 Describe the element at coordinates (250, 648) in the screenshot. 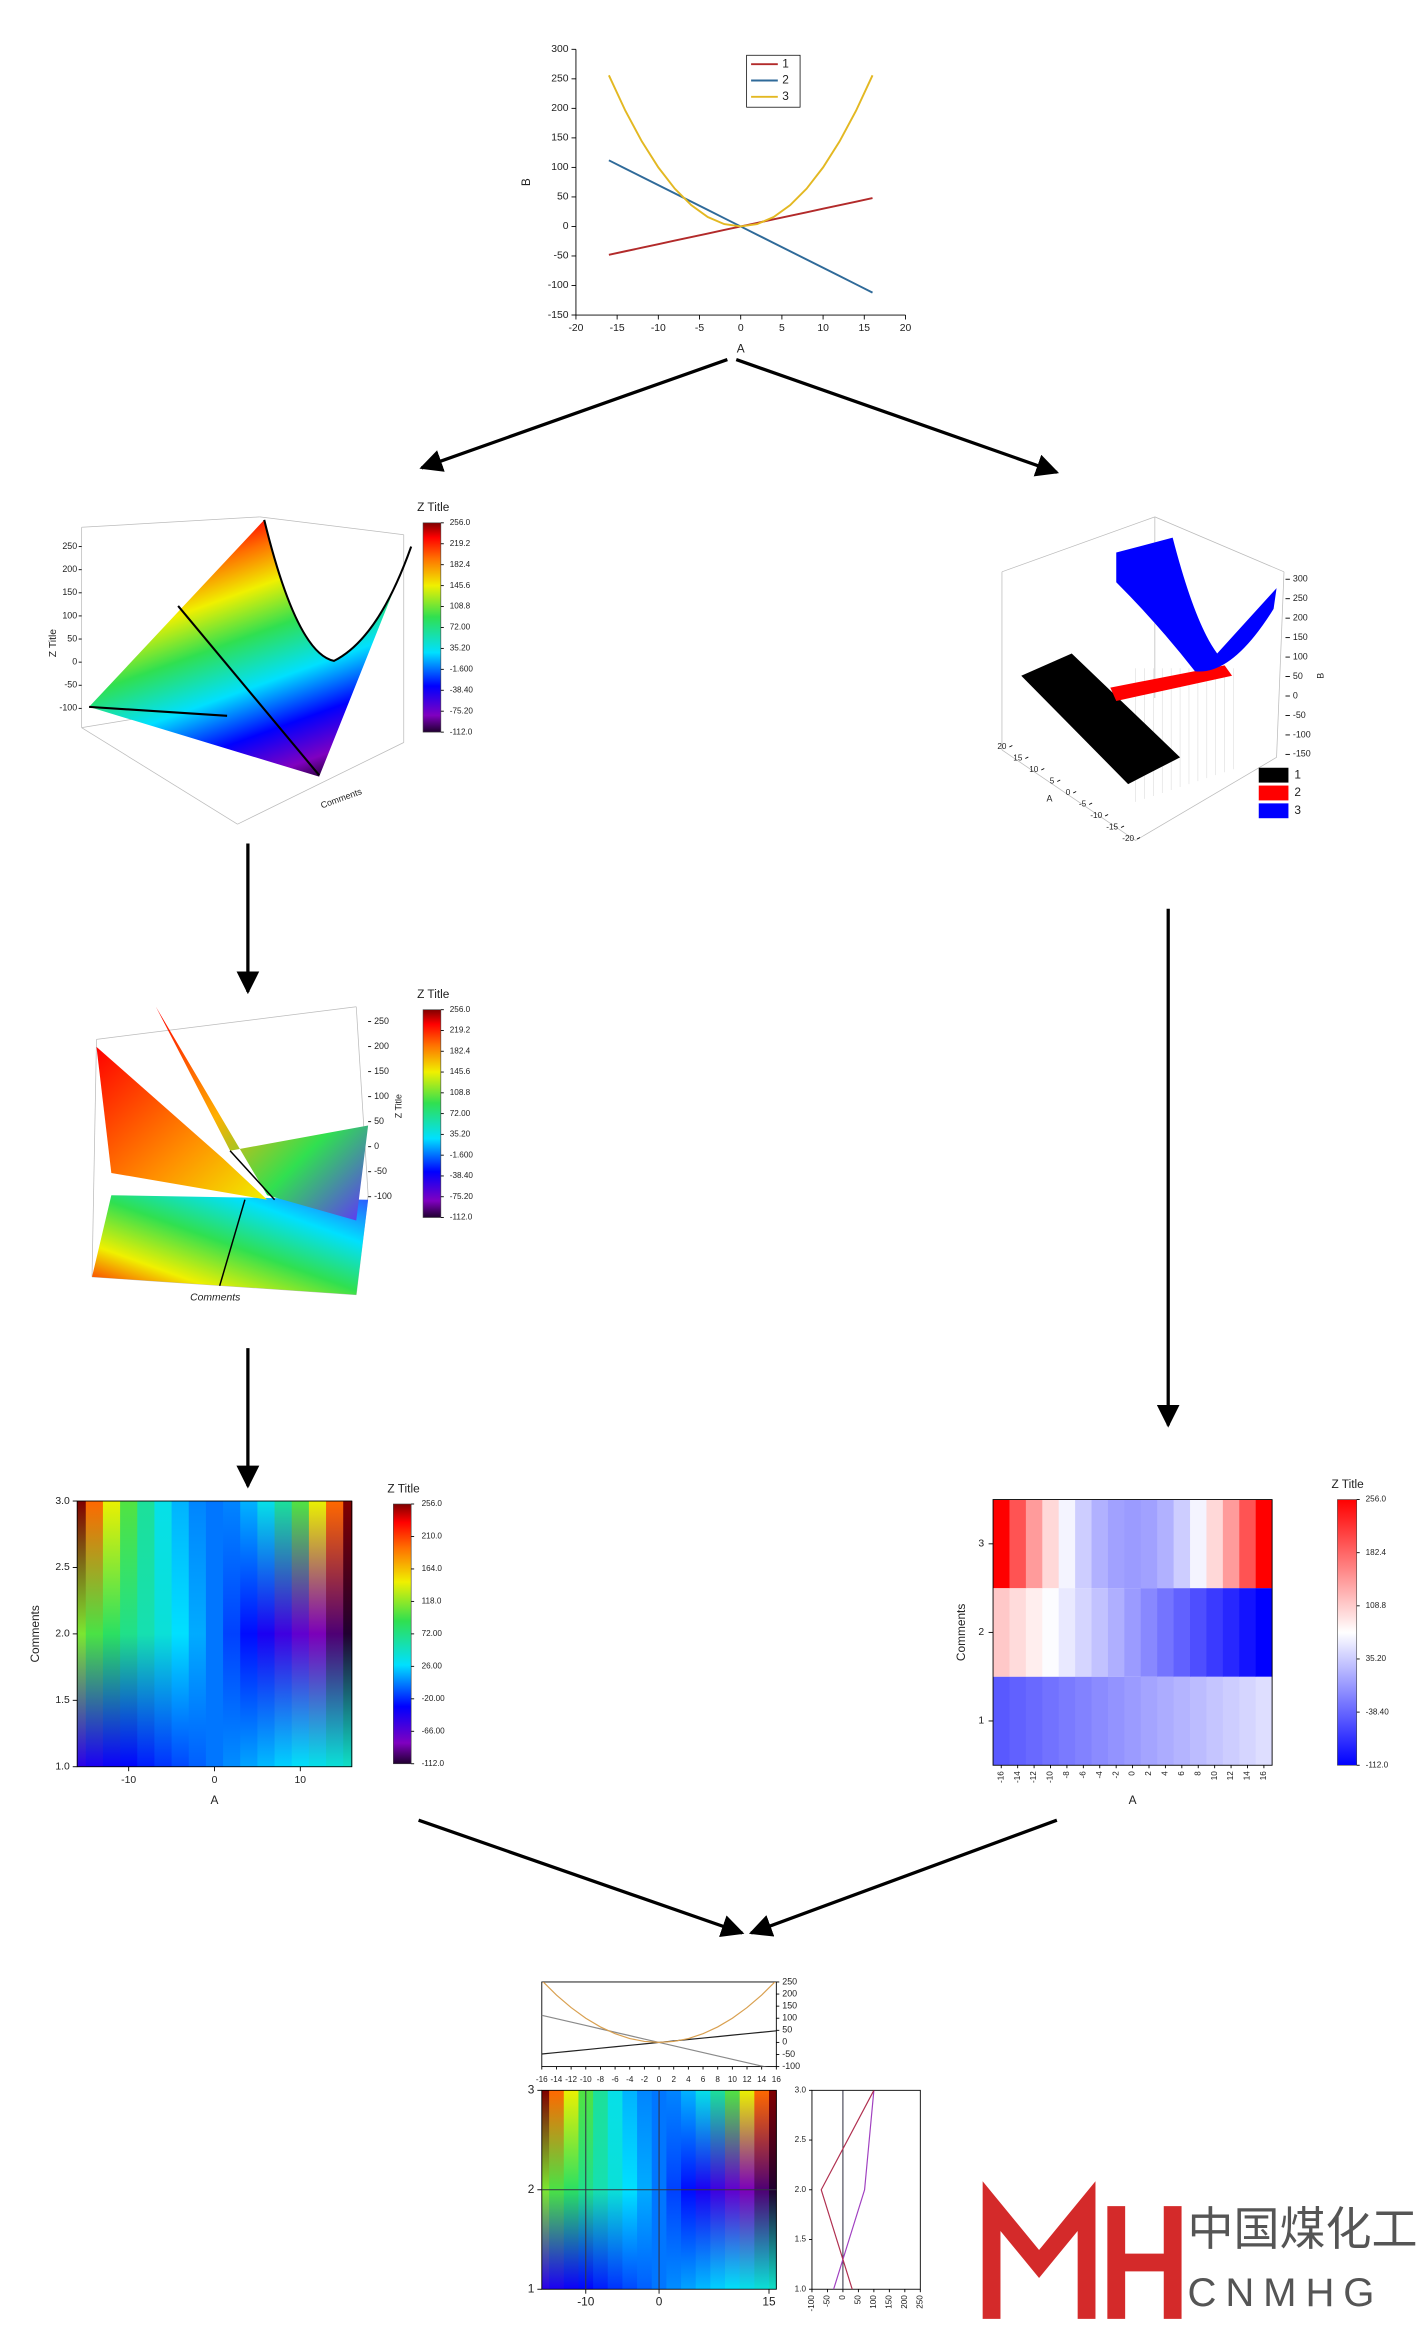

I see `surface` at that location.